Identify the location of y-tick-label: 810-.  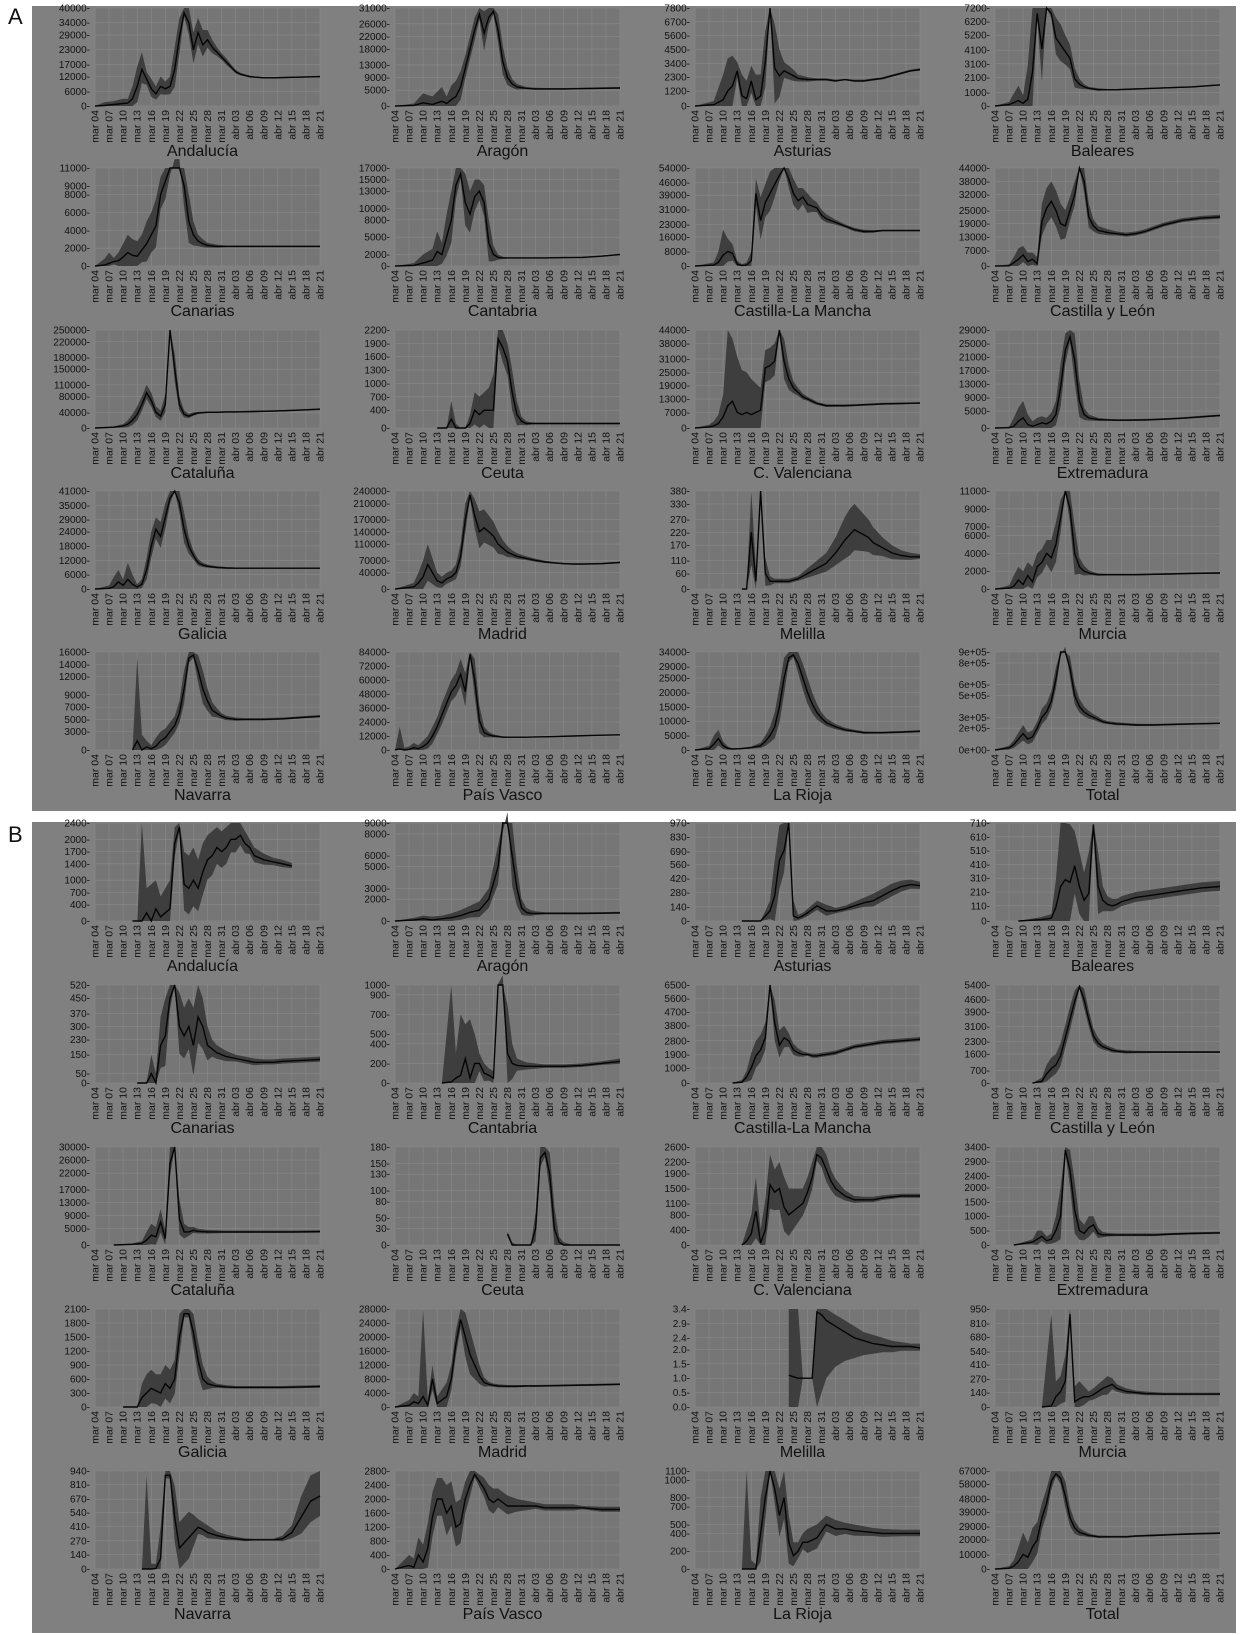
(980, 1324).